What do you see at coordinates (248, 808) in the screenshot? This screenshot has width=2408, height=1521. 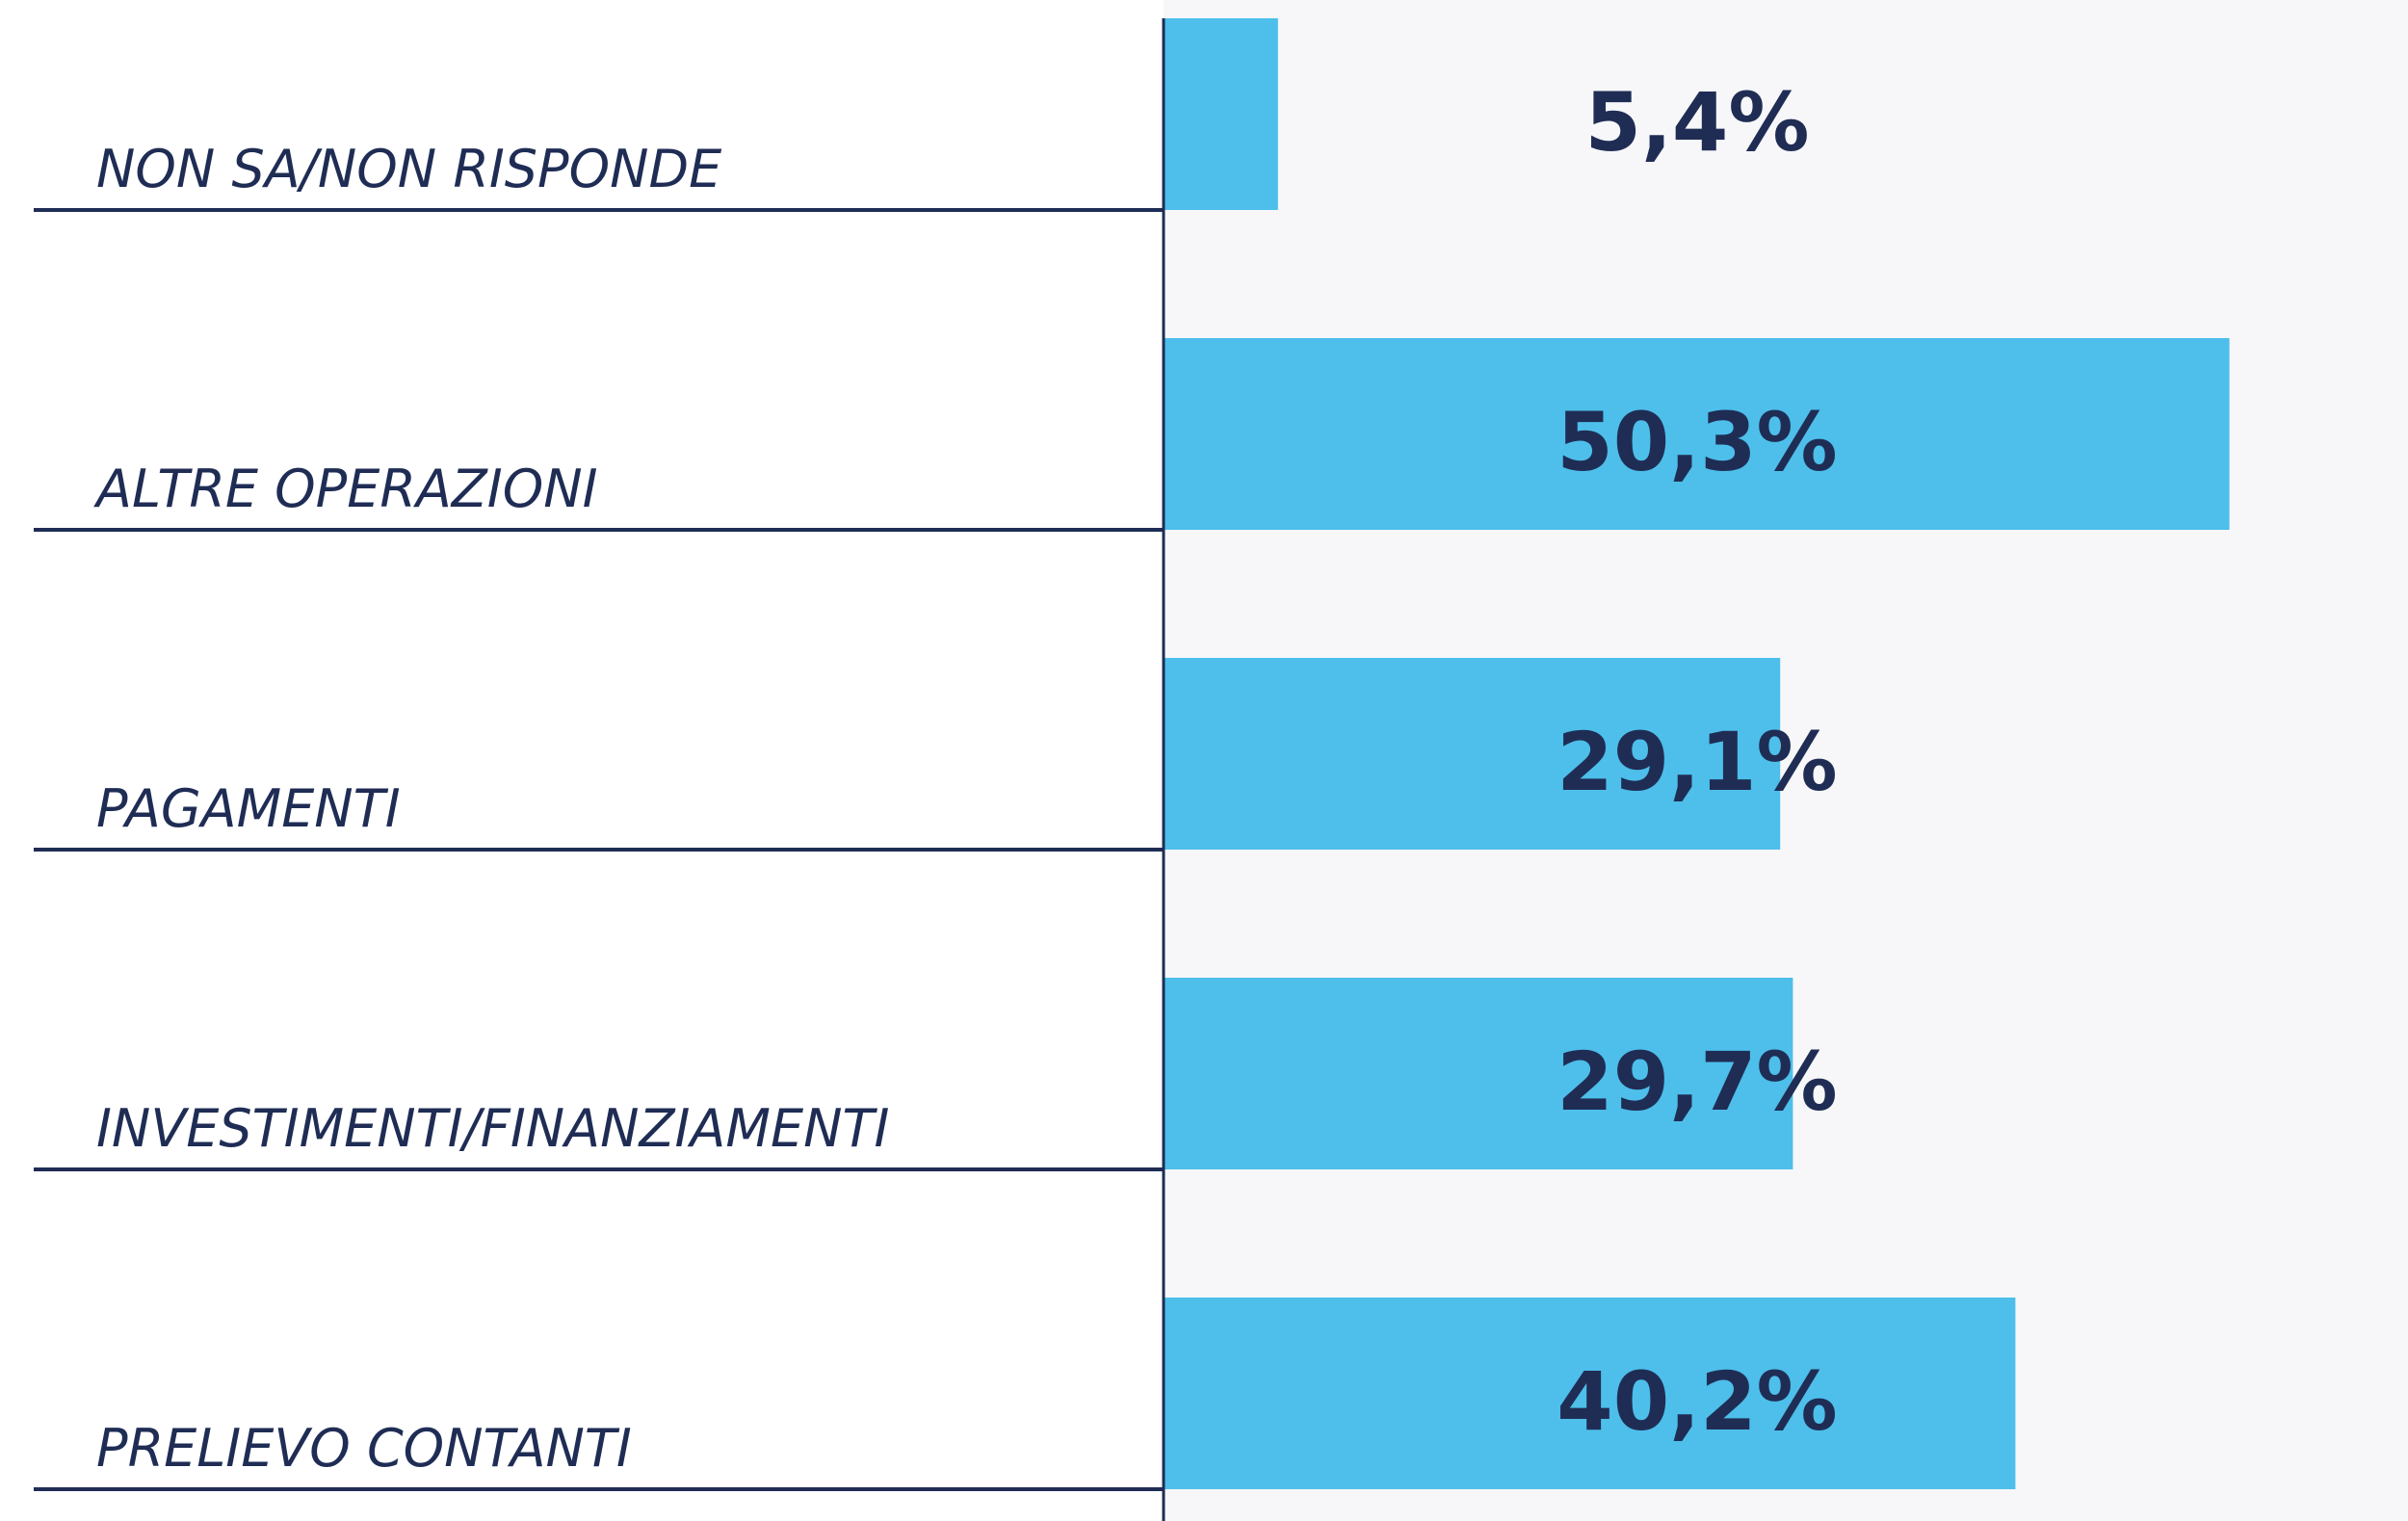 I see `category-label: PAGAMENTI` at bounding box center [248, 808].